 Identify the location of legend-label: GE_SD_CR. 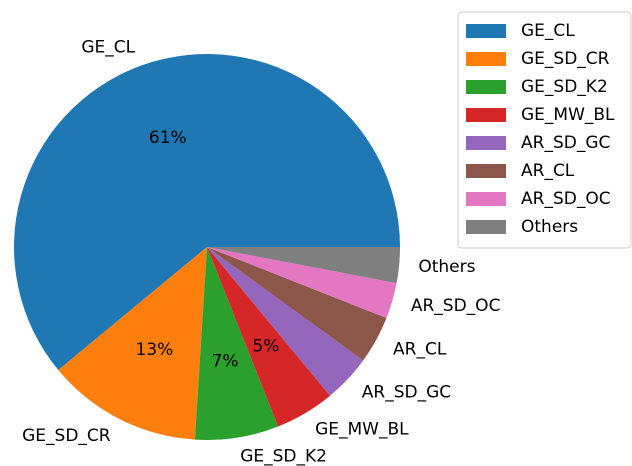
(565, 59).